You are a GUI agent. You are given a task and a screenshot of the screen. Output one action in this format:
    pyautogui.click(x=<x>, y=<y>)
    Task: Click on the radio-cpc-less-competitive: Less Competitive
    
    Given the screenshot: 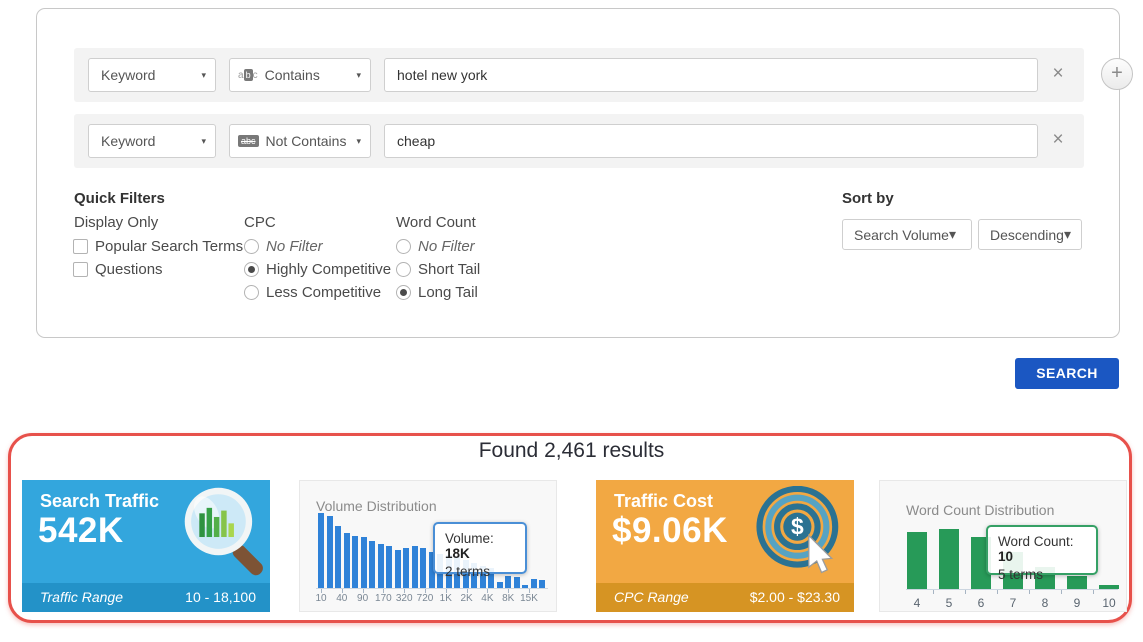 What is the action you would take?
    pyautogui.click(x=312, y=292)
    